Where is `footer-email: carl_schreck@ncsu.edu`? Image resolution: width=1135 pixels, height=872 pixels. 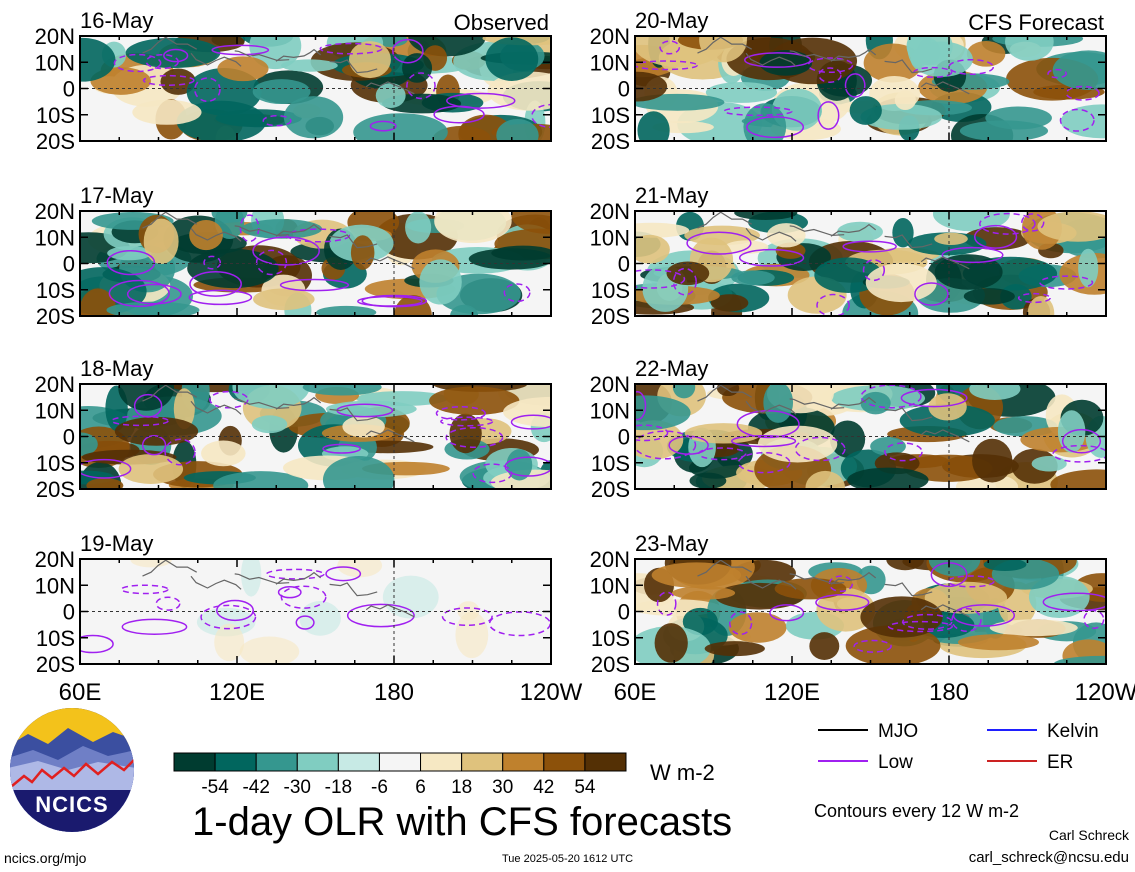
footer-email: carl_schreck@ncsu.edu is located at coordinates (1048, 857).